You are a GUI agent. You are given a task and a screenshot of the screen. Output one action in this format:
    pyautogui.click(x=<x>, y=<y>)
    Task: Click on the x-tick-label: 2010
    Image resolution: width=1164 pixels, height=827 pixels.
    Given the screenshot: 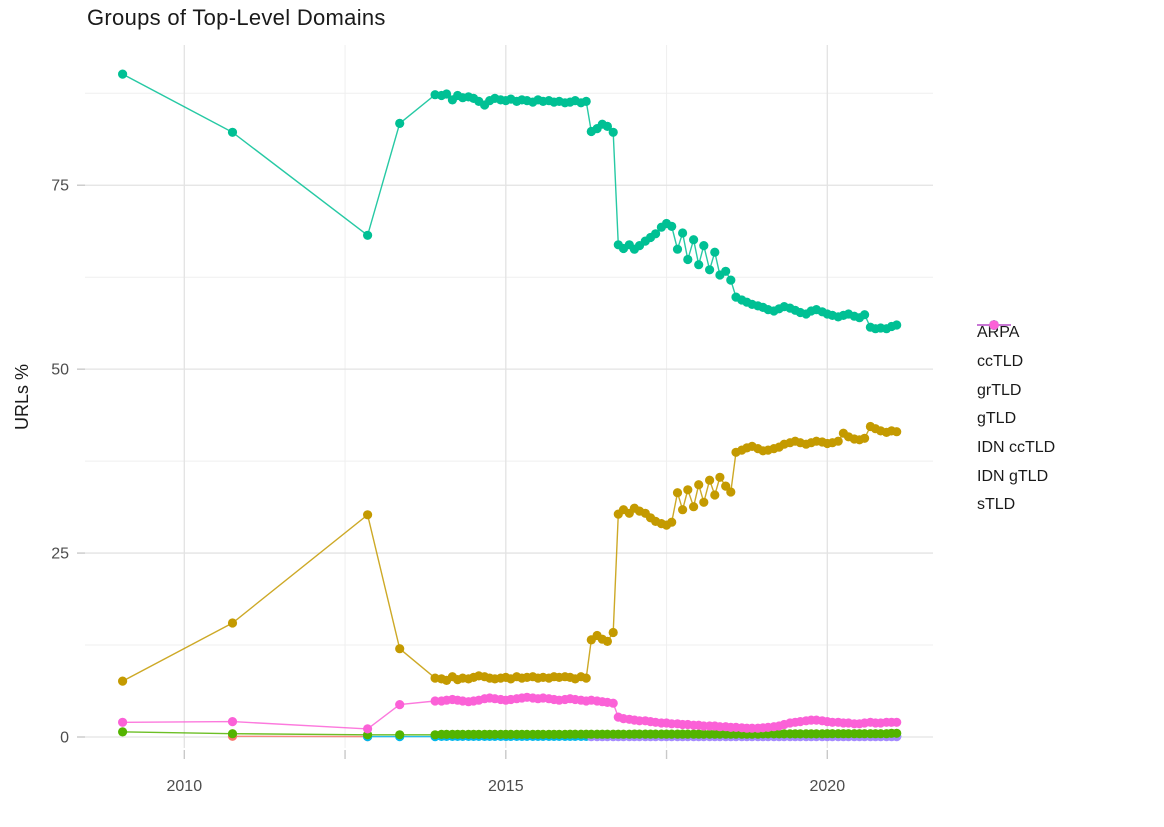 What is the action you would take?
    pyautogui.click(x=185, y=786)
    